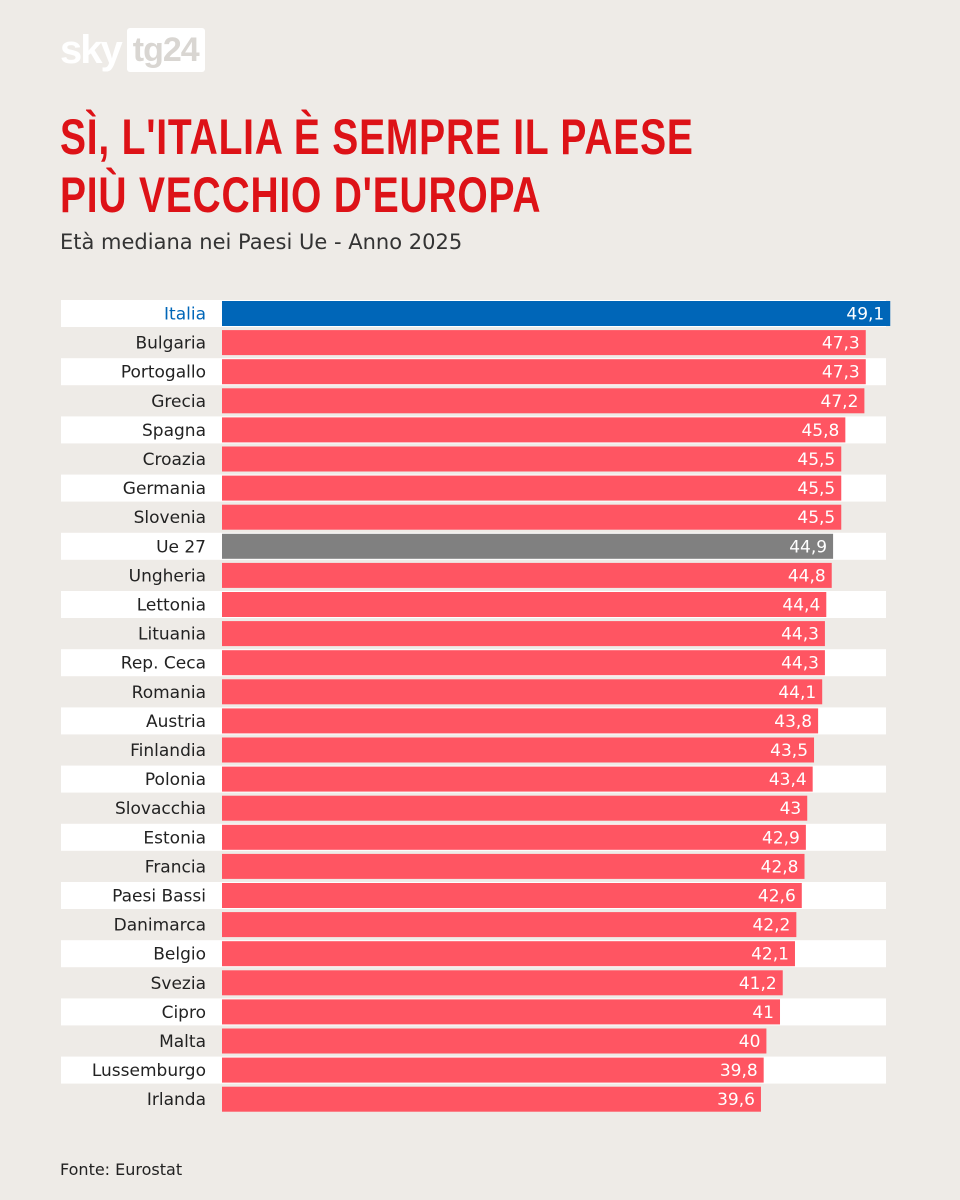  What do you see at coordinates (840, 402) in the screenshot?
I see `value-label-grecia: 47,2` at bounding box center [840, 402].